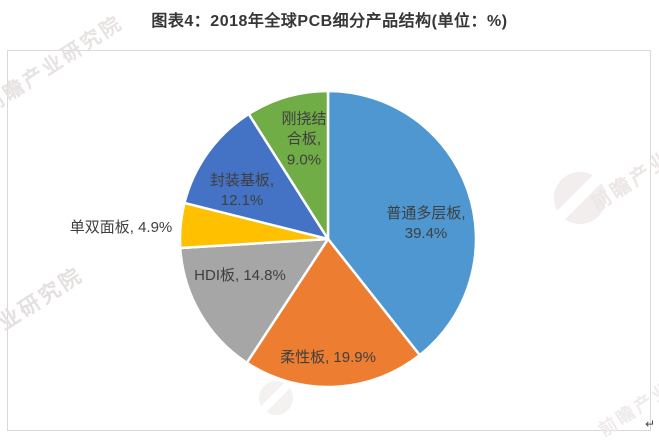 This screenshot has height=441, width=659. I want to click on paragraph-mark-icon: ↵, so click(650, 424).